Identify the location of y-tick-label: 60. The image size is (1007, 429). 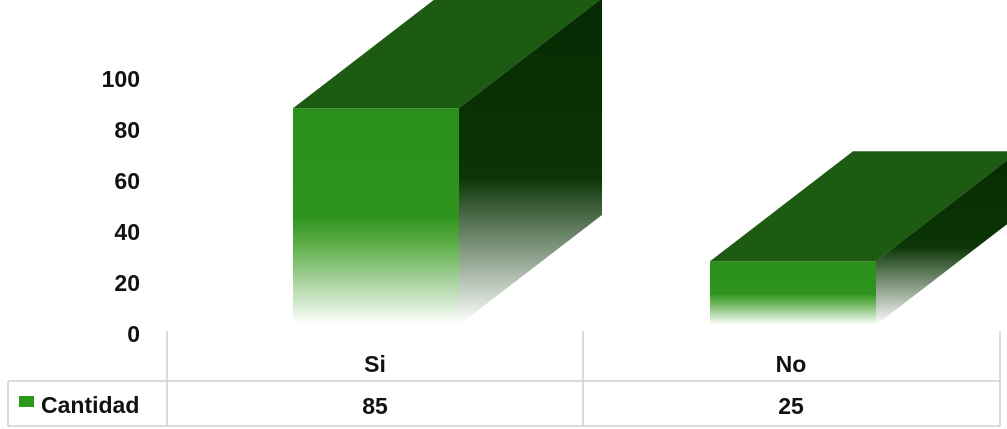
(127, 181).